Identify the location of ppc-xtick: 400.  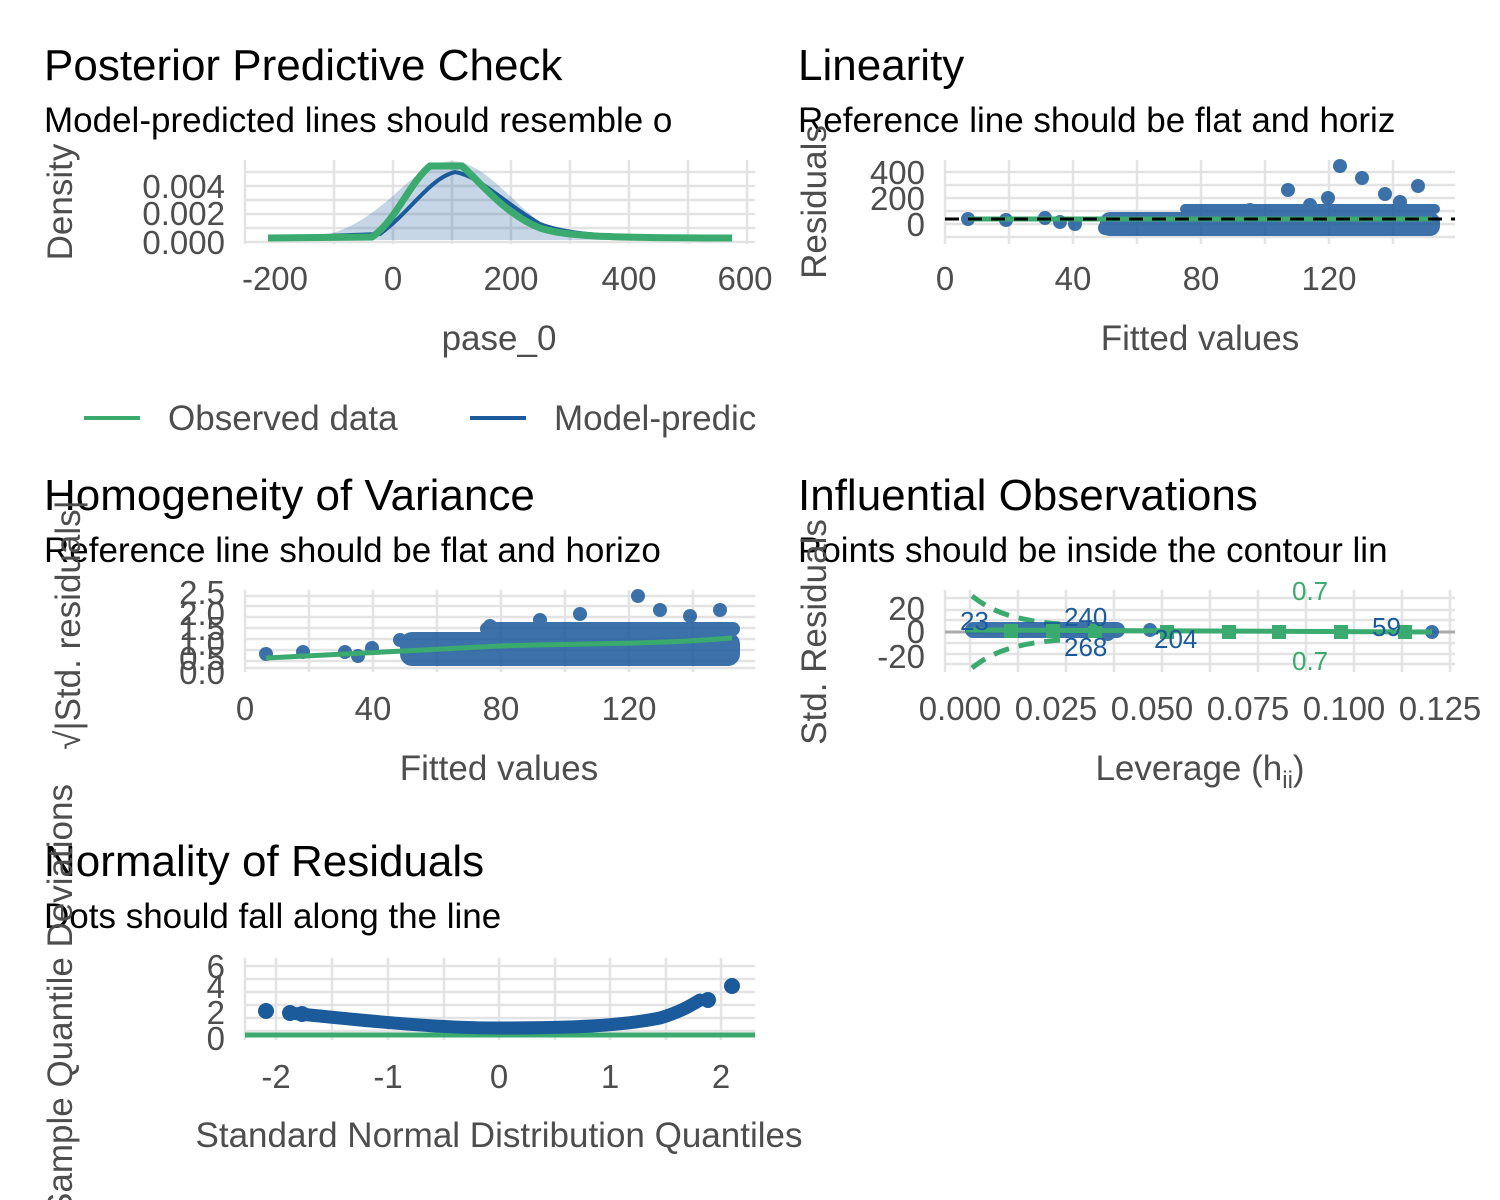
(628, 278).